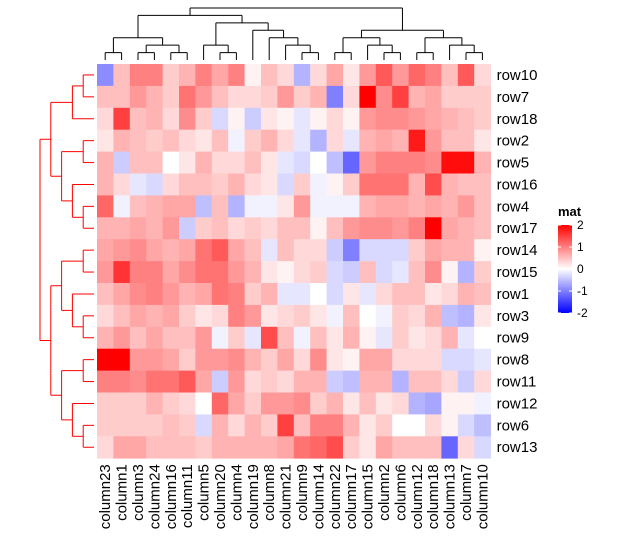 The image size is (636, 546). What do you see at coordinates (171, 496) in the screenshot?
I see `column-label: column16` at bounding box center [171, 496].